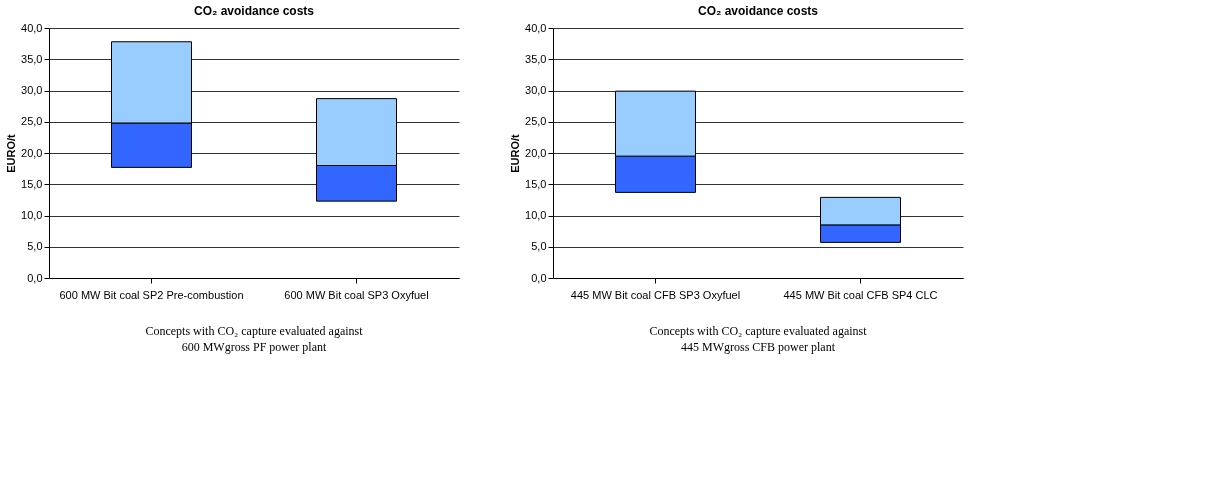 The width and height of the screenshot is (1210, 500). What do you see at coordinates (356, 294) in the screenshot?
I see `x-tick-label: 600 MW Bit coal SP3 Oxyfuel` at bounding box center [356, 294].